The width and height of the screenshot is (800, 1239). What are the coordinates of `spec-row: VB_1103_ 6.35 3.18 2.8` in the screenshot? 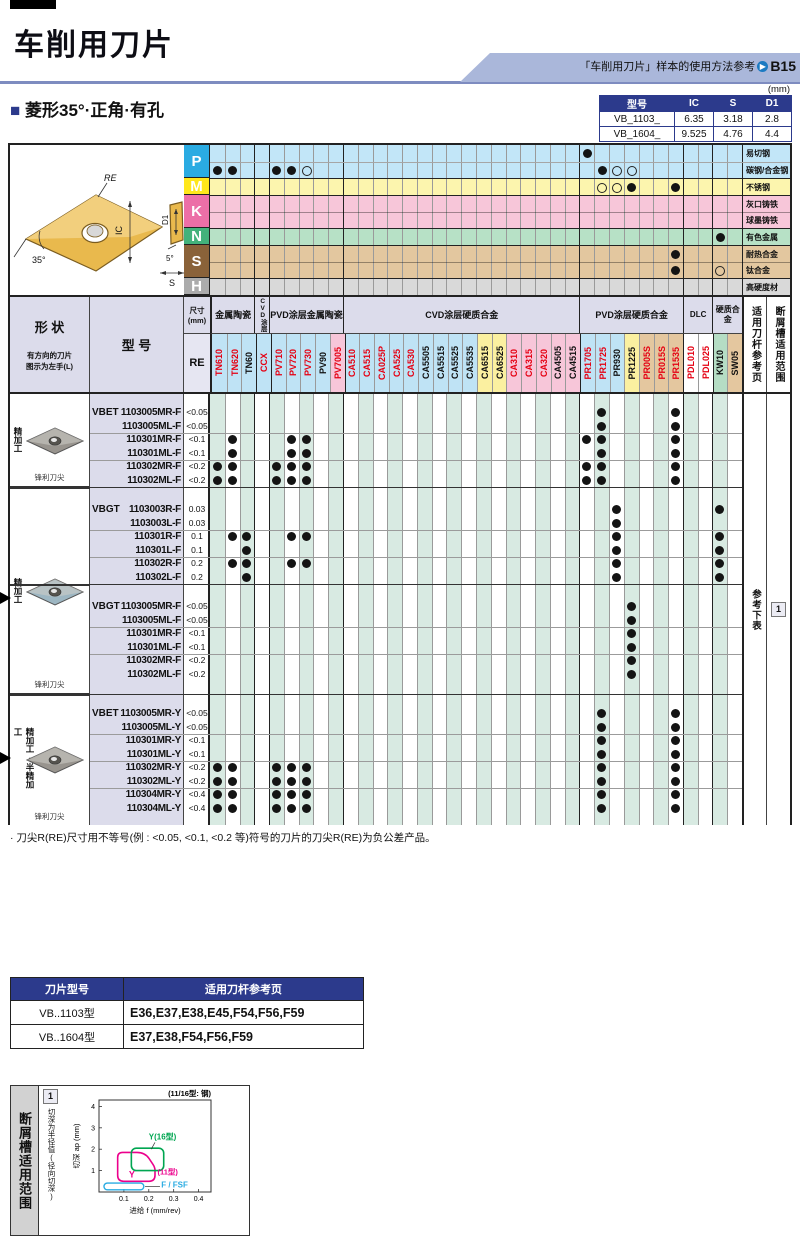 It's located at (695, 119).